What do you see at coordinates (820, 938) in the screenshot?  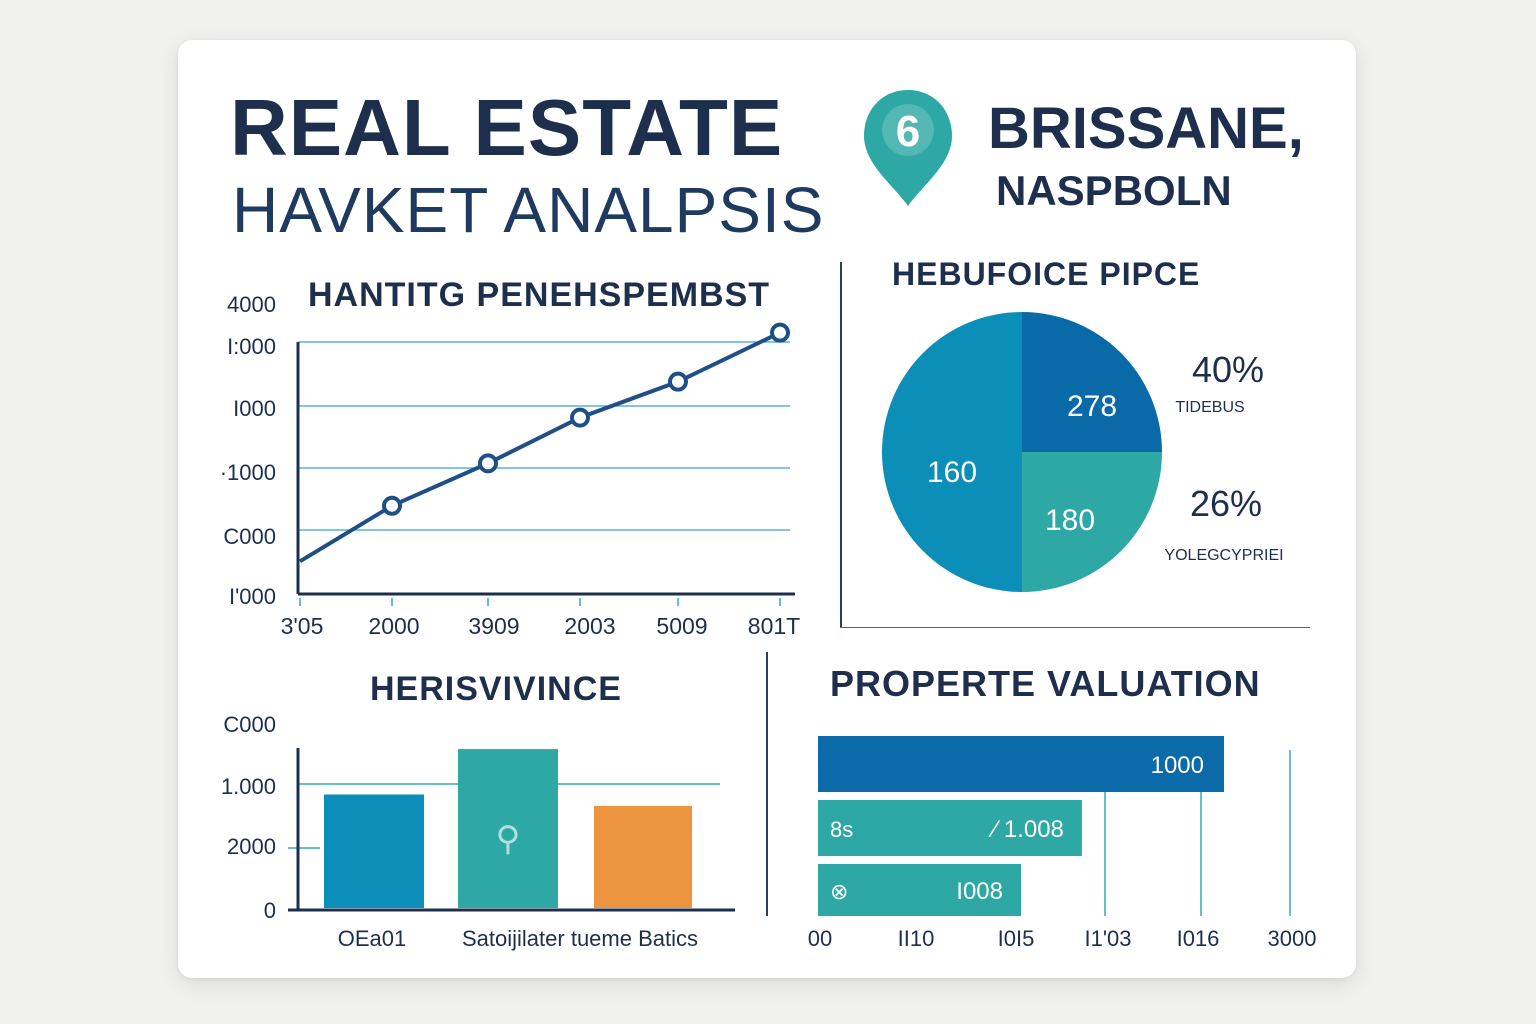 I see `hbar-chart-x-tick-label: 00` at bounding box center [820, 938].